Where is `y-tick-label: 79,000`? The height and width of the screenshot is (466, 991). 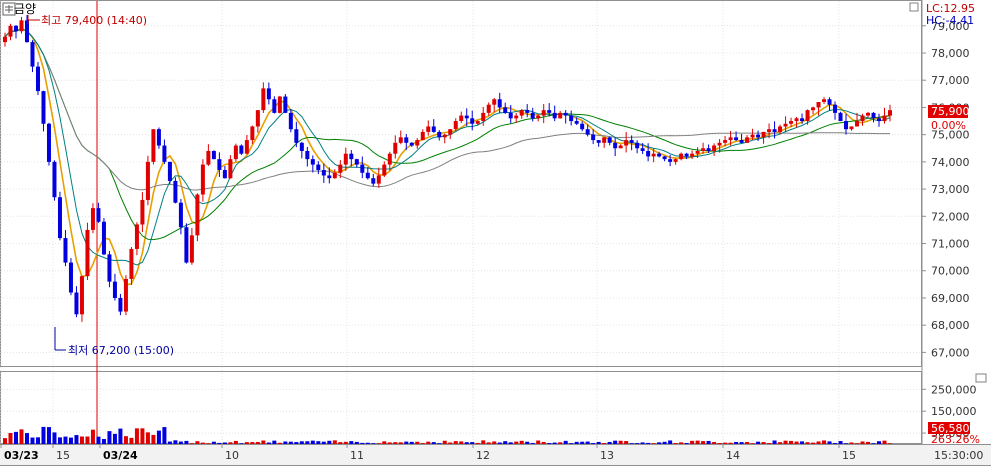 y-tick-label: 79,000 is located at coordinates (950, 26).